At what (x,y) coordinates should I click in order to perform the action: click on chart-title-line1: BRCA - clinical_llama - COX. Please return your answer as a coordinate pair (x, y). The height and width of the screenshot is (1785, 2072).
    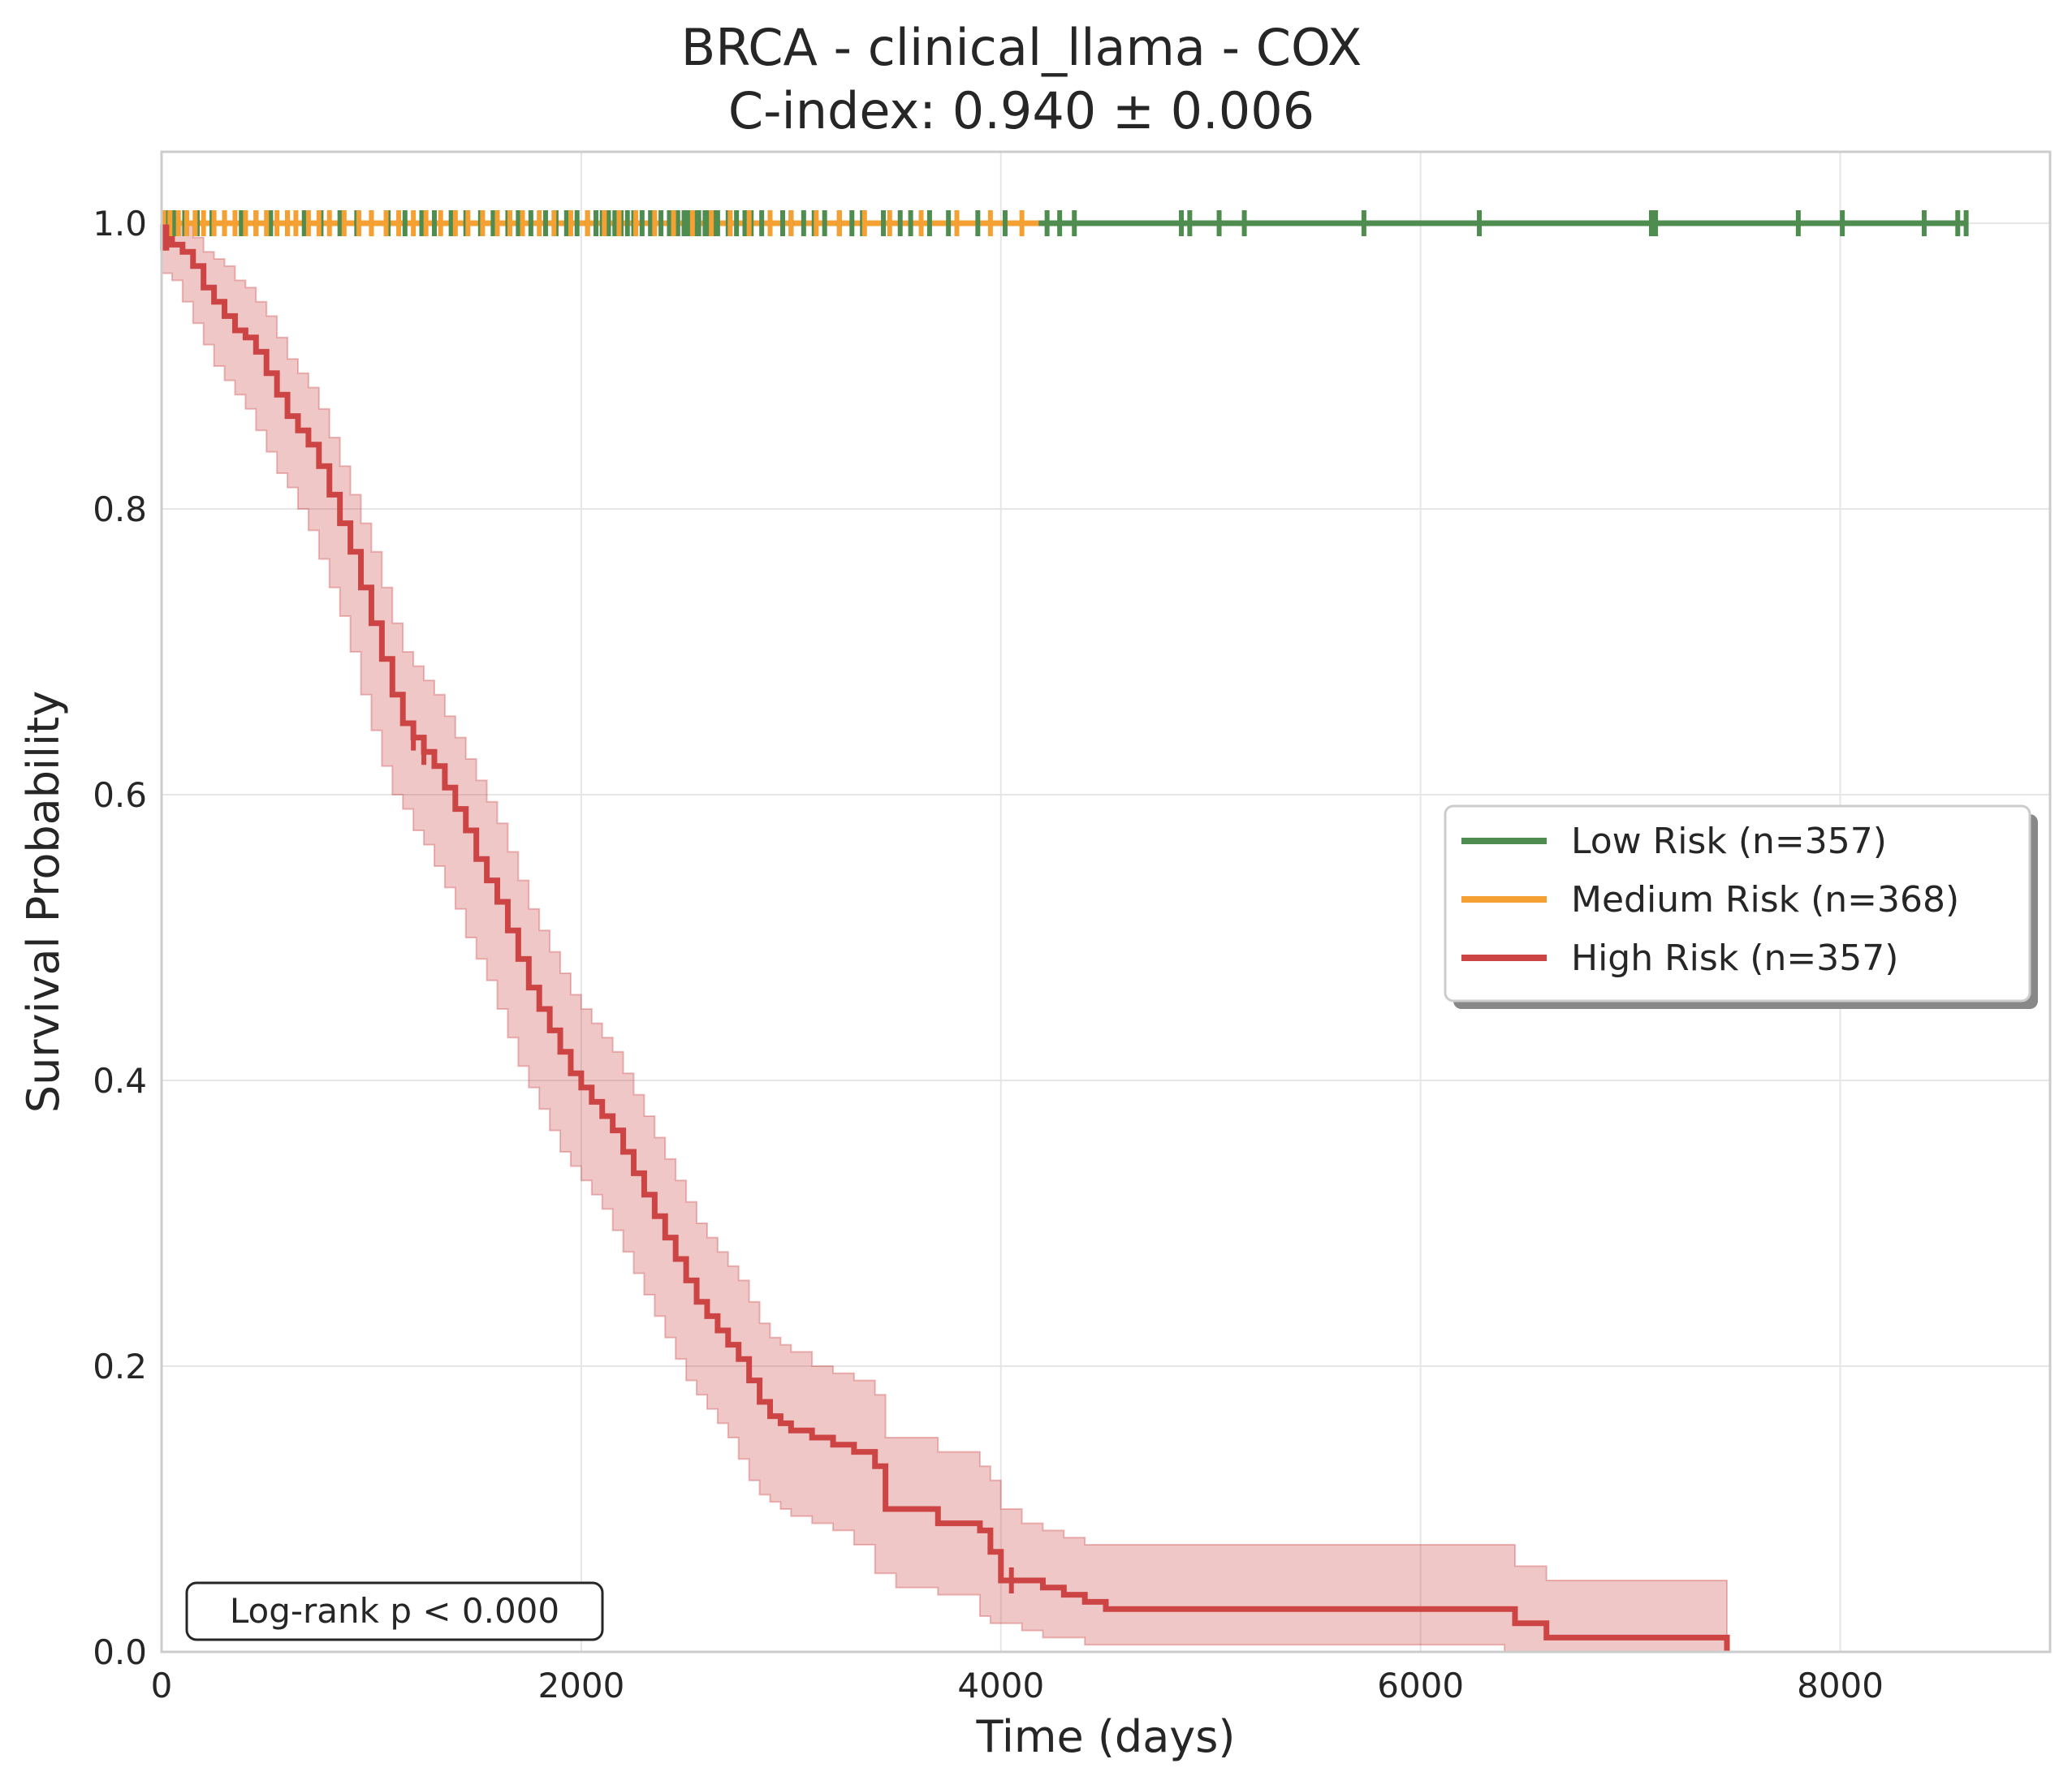
    Looking at the image, I should click on (1021, 47).